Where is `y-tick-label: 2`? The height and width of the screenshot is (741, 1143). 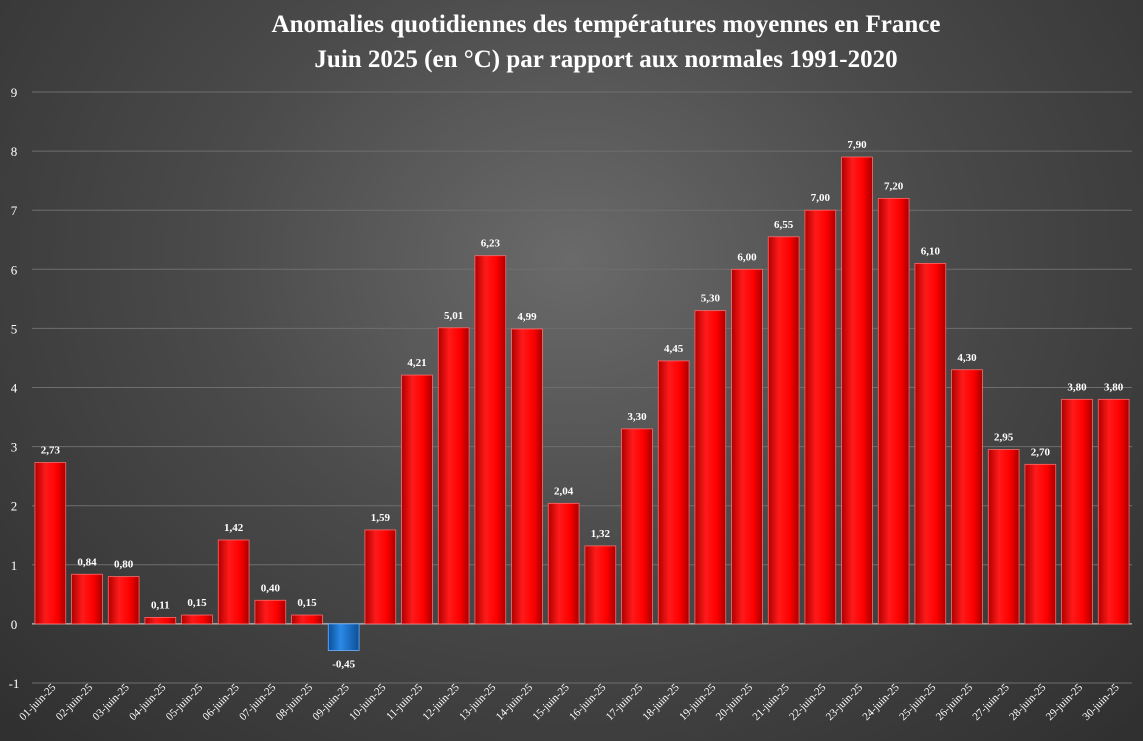 y-tick-label: 2 is located at coordinates (14, 506).